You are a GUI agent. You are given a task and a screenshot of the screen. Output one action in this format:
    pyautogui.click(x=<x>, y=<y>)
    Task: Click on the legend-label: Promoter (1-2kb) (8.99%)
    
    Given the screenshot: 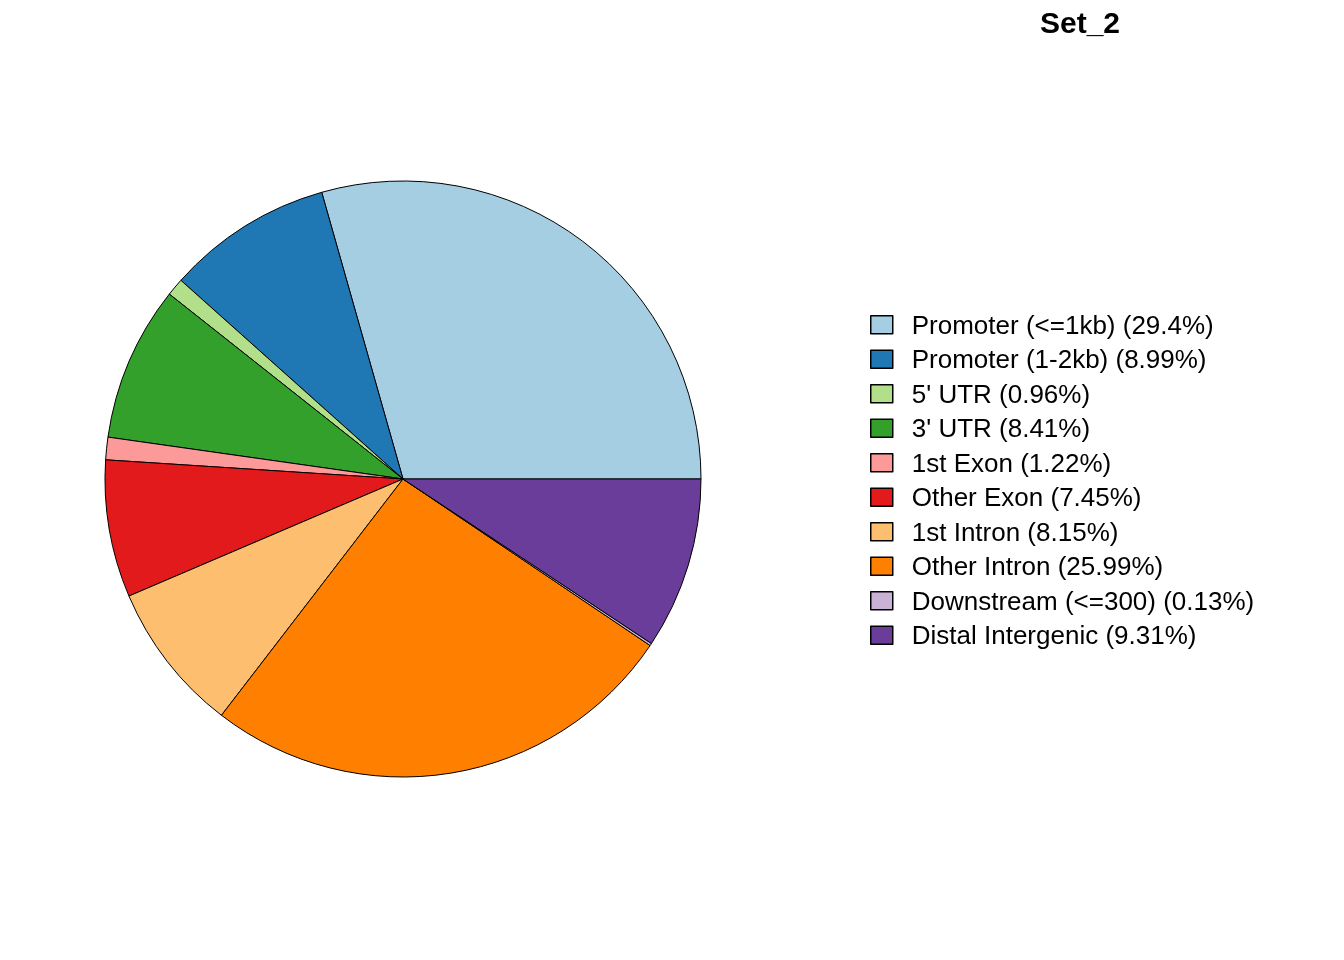 What is the action you would take?
    pyautogui.click(x=1059, y=359)
    